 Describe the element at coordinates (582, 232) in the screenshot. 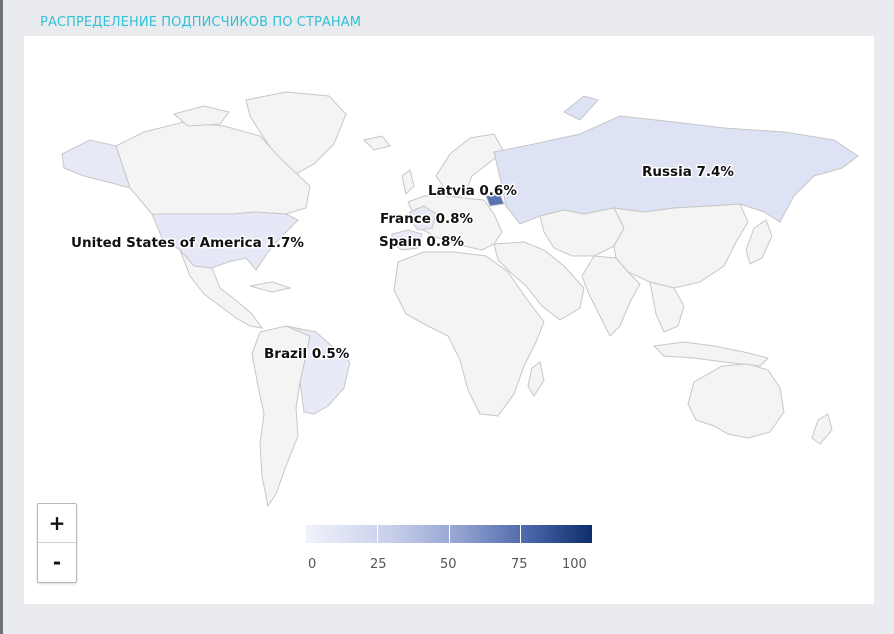

I see `country-central-asia` at that location.